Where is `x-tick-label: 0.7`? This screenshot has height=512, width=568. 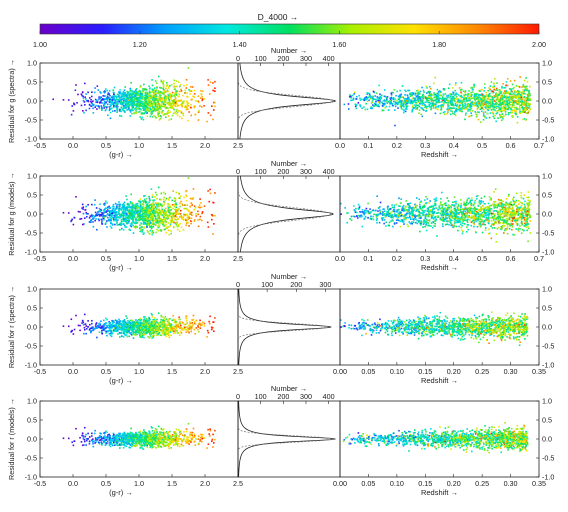 x-tick-label: 0.7 is located at coordinates (539, 145).